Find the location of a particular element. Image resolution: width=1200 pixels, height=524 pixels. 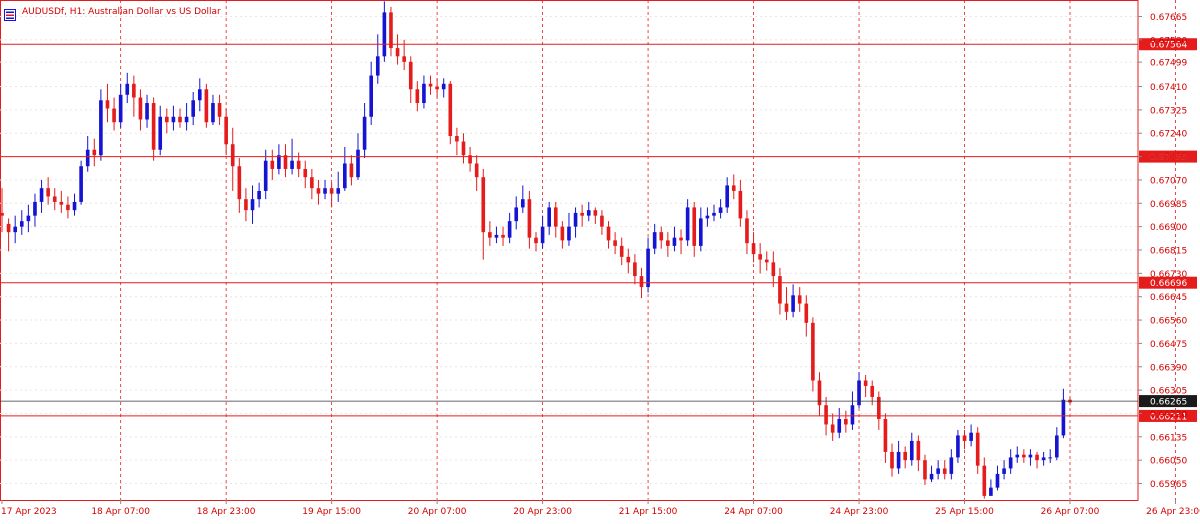

chart-menu-icon is located at coordinates (10, 13).